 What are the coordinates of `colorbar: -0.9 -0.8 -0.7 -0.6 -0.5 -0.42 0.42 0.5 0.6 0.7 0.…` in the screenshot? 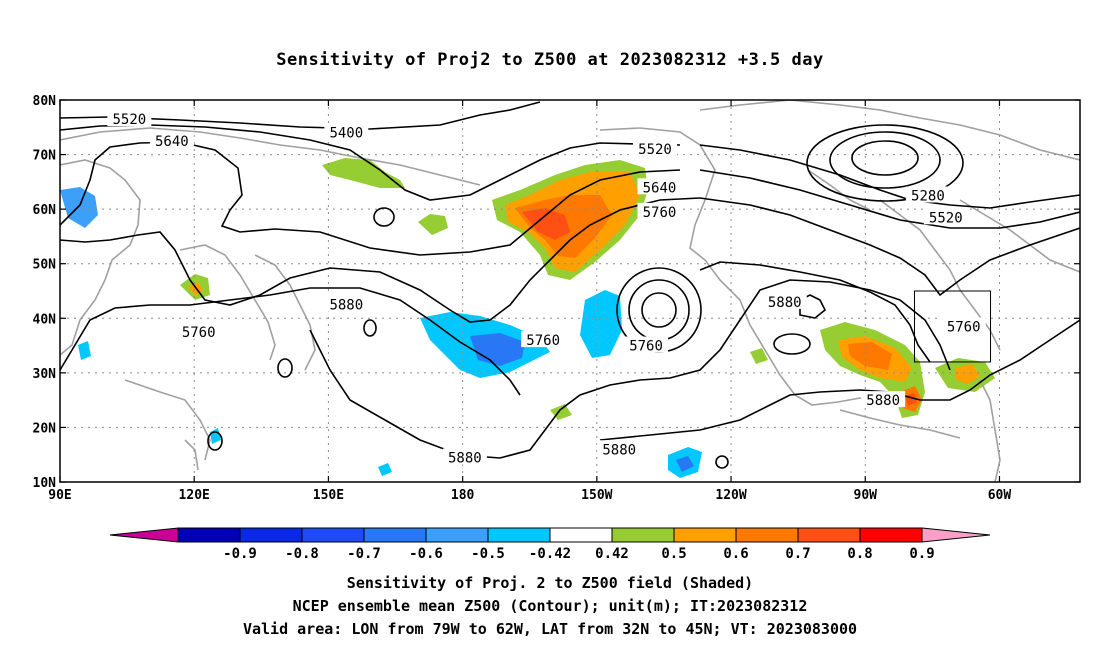 It's located at (550, 544).